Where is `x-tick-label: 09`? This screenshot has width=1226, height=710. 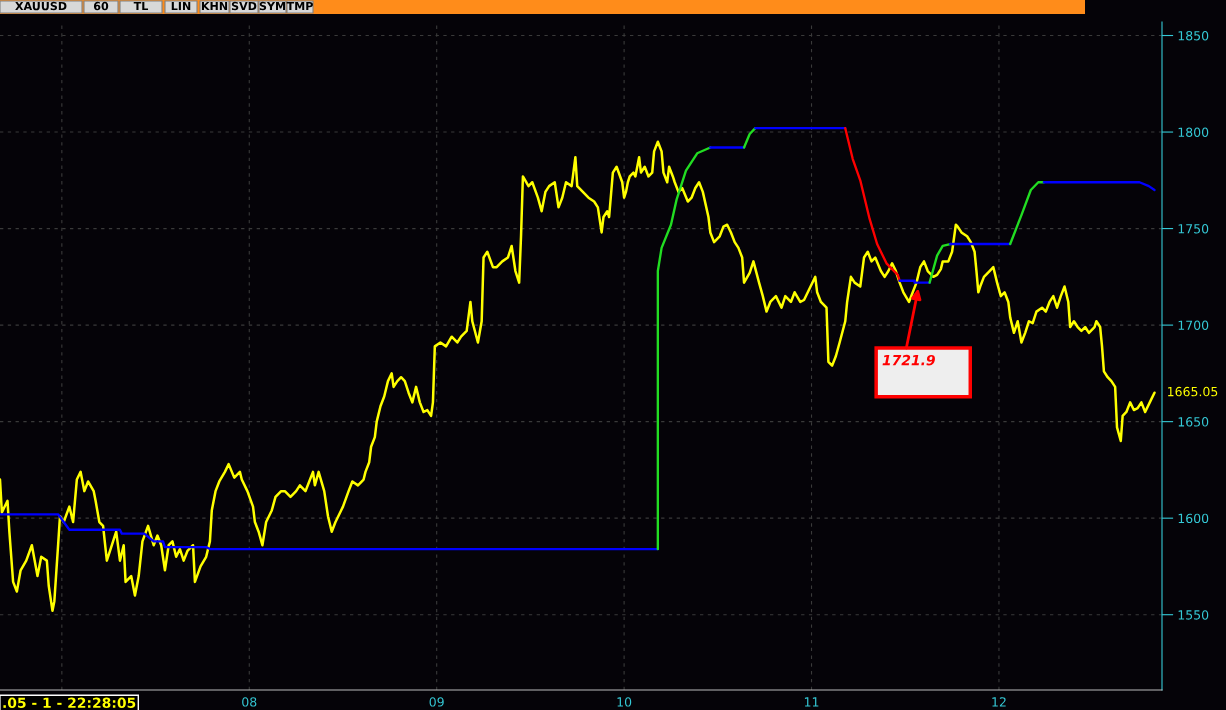 x-tick-label: 09 is located at coordinates (436, 702).